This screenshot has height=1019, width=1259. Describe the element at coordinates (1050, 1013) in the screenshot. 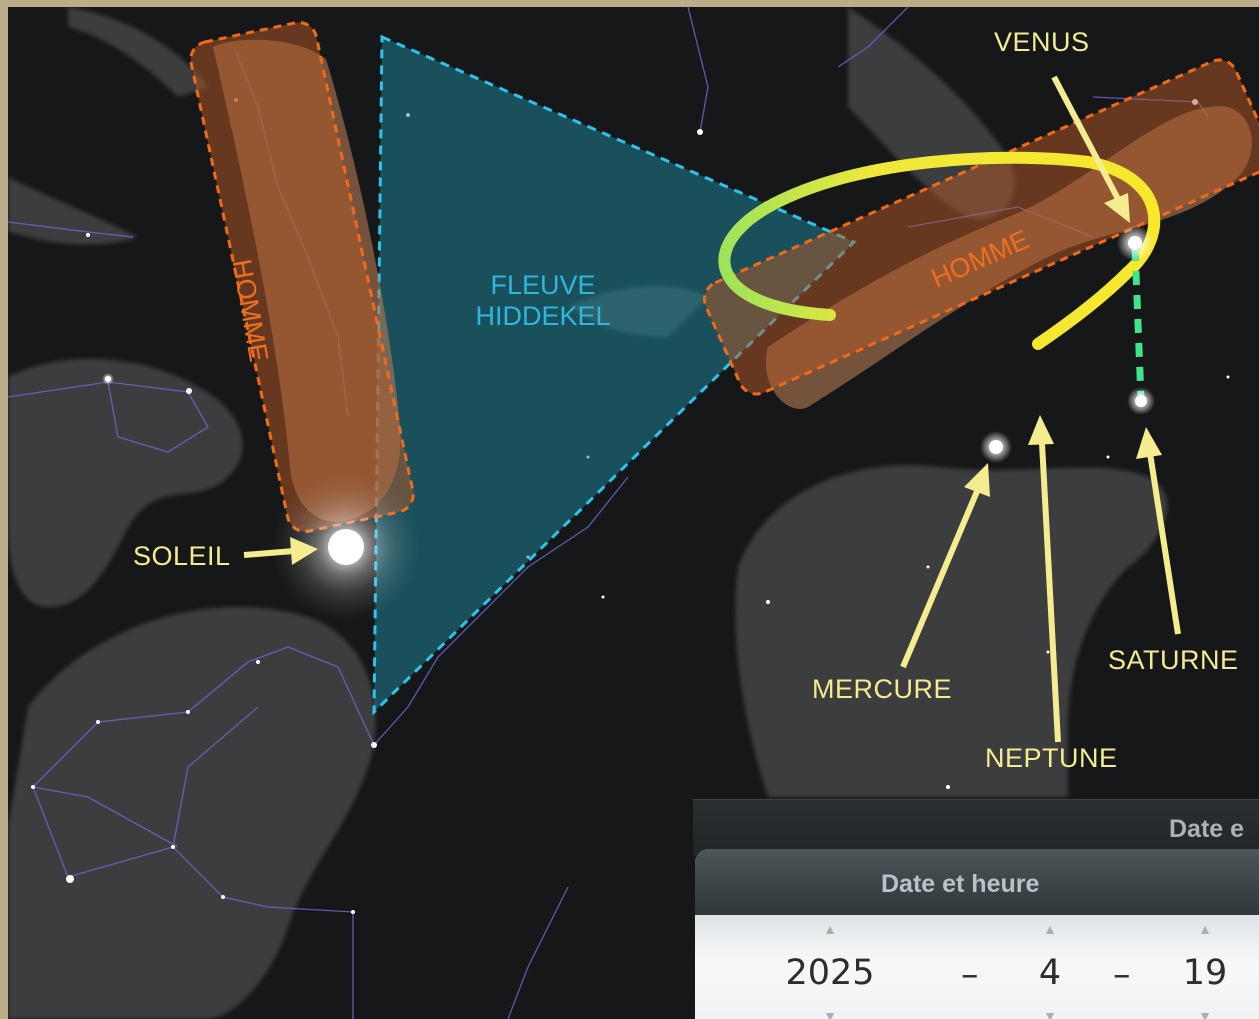

I see `month-down-arrow-icon: ▼` at that location.